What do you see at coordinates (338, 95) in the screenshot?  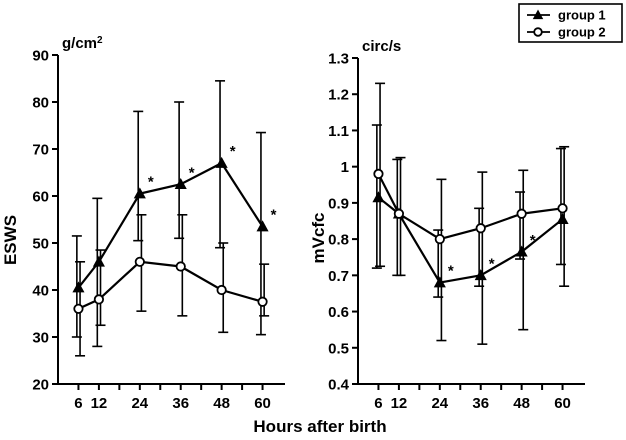 I see `y-tick-label: 1.2` at bounding box center [338, 95].